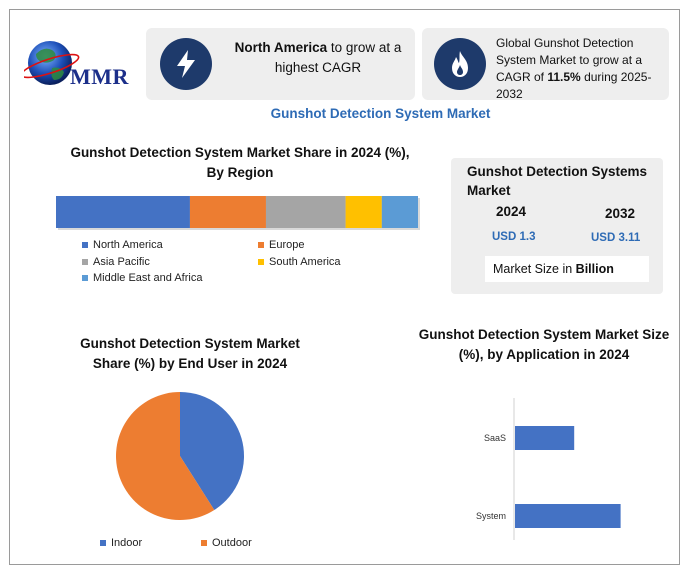  I want to click on legend-item-middle-east-and-africa: Middle East and Africa, so click(142, 278).